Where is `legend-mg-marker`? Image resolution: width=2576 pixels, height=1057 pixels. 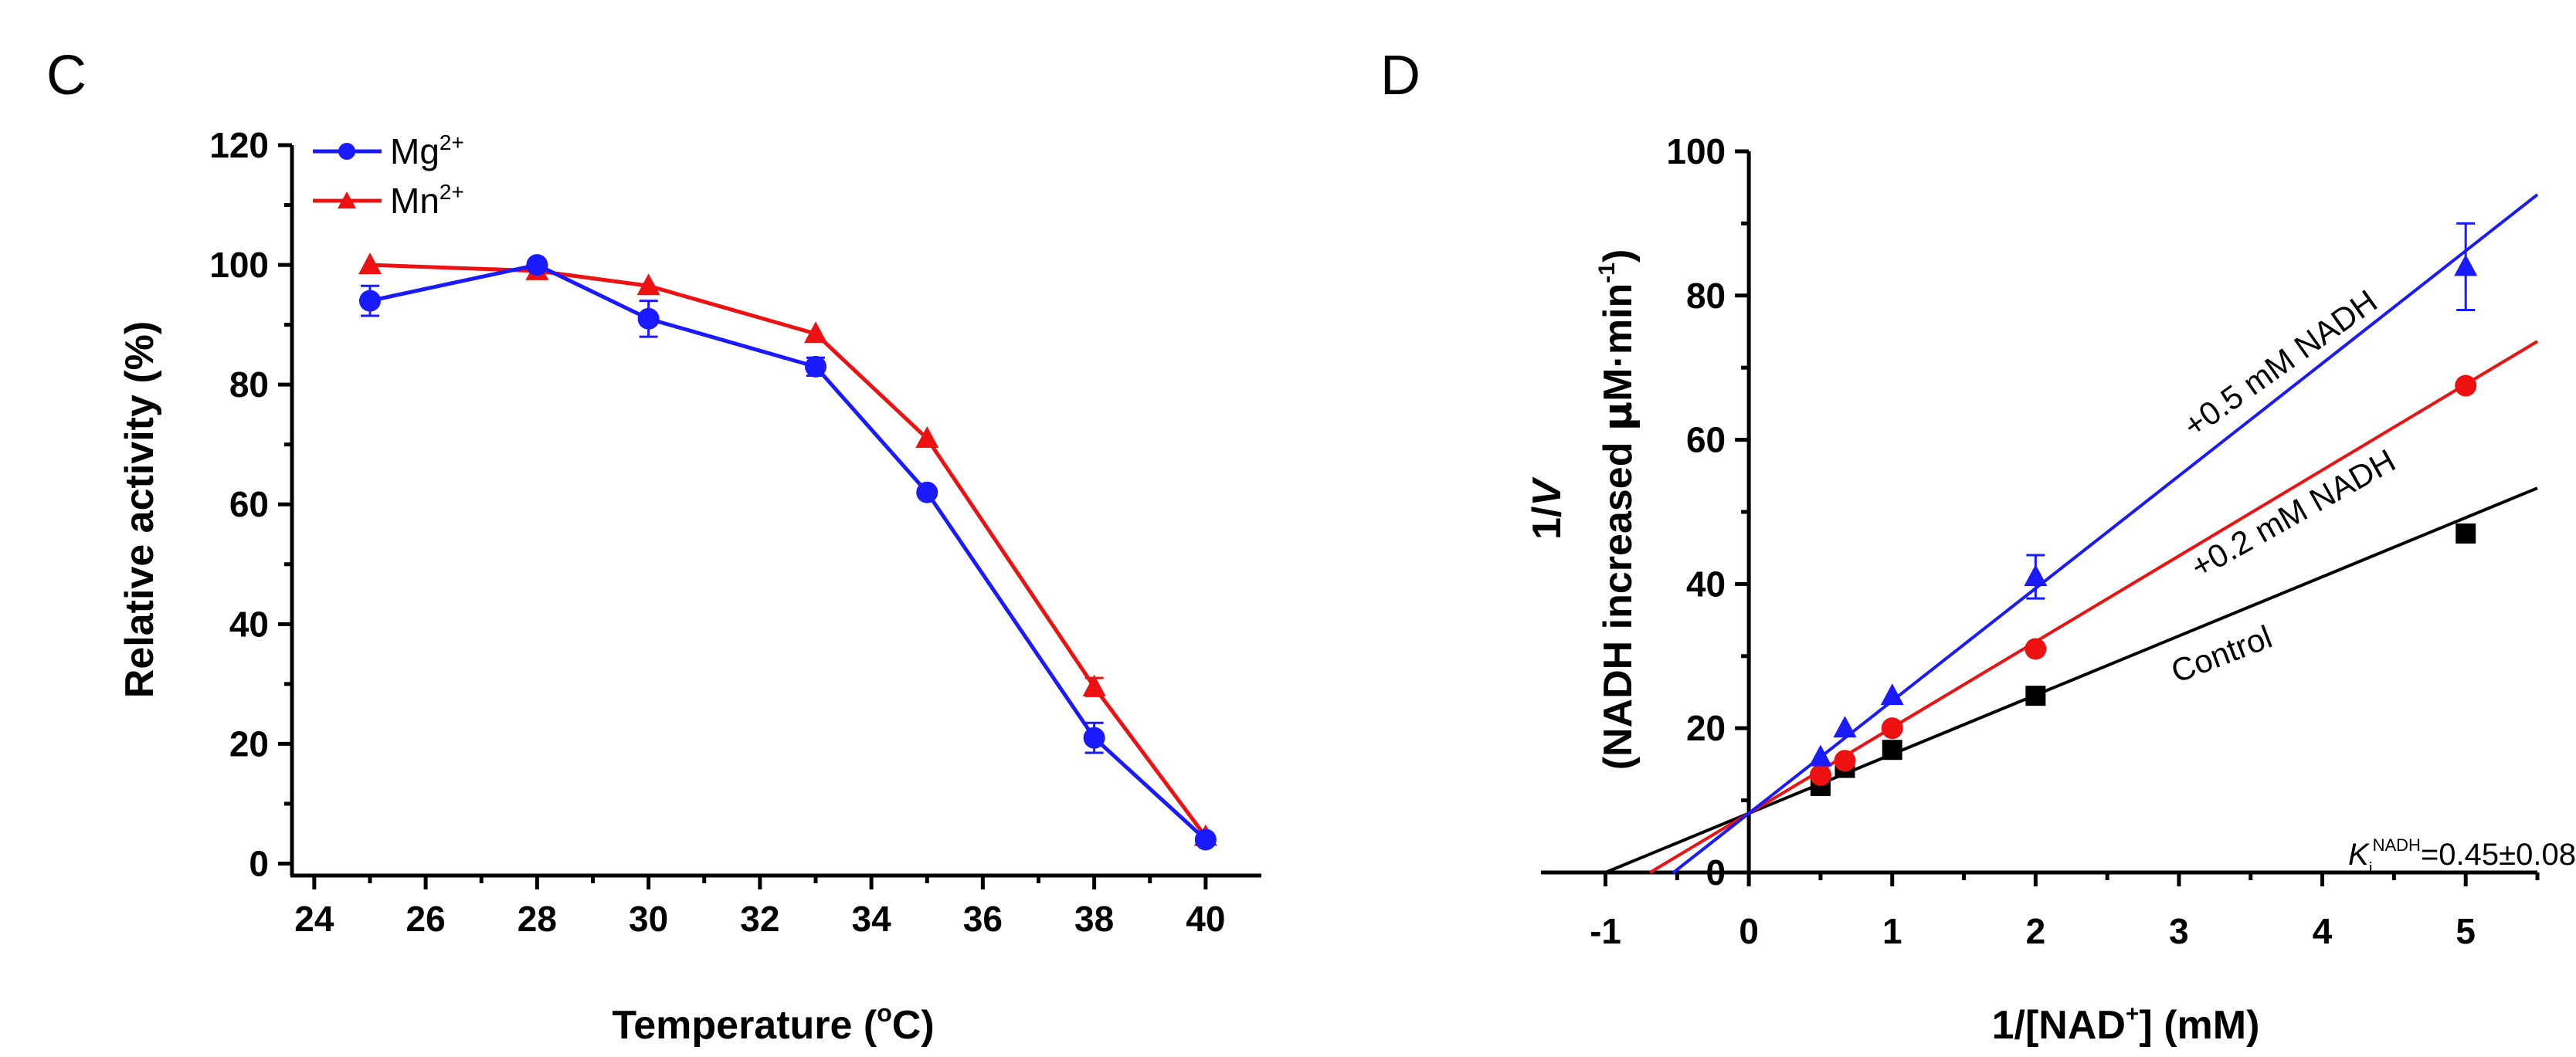 legend-mg-marker is located at coordinates (346, 151).